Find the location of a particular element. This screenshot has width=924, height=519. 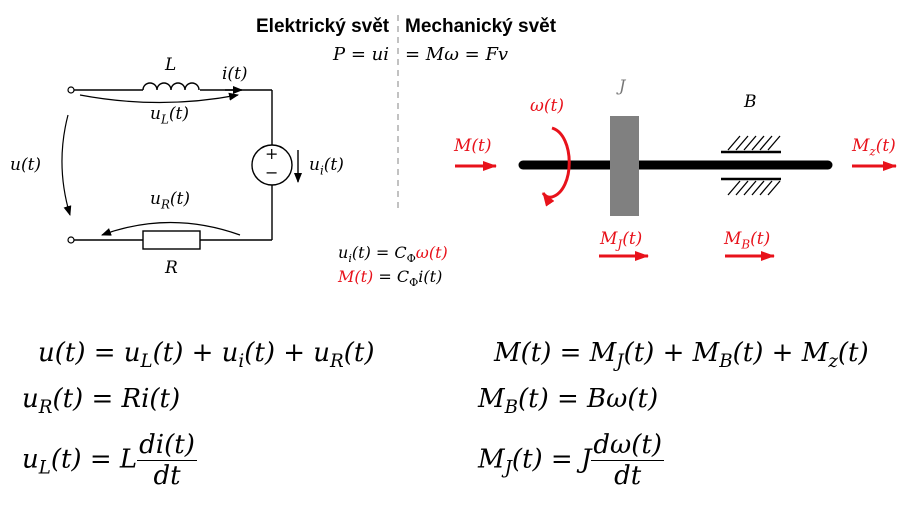

uR-arc is located at coordinates (171, 228).